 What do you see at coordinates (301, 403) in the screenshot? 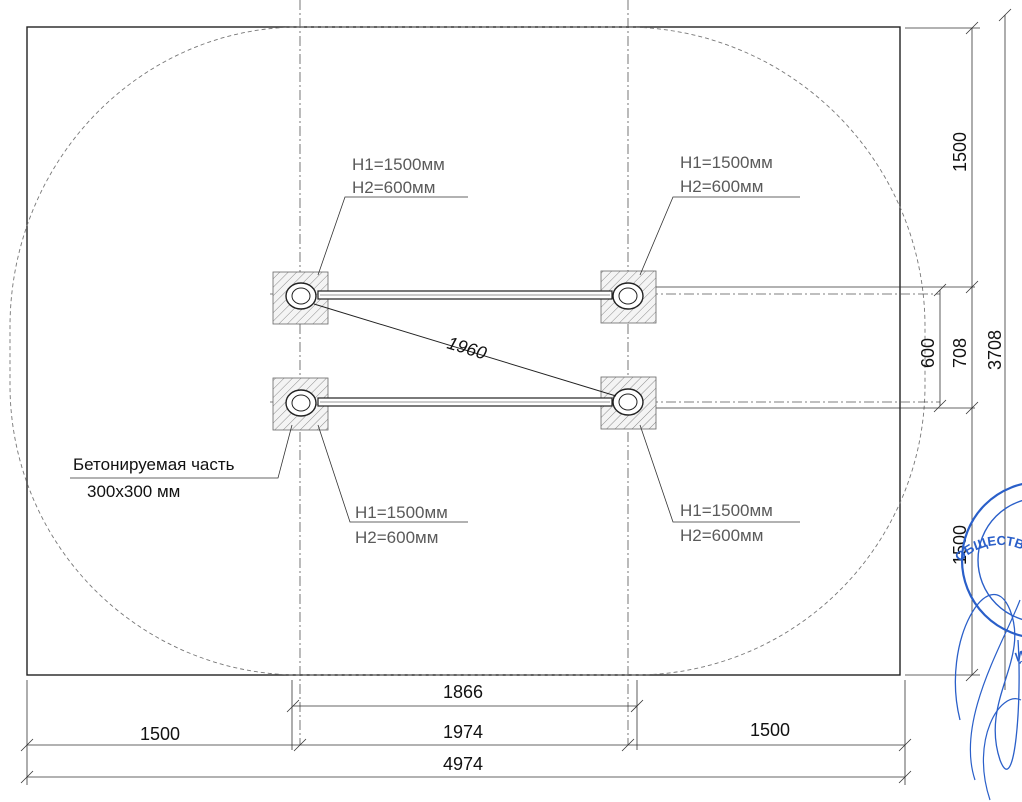
I see `post-bottom-left` at bounding box center [301, 403].